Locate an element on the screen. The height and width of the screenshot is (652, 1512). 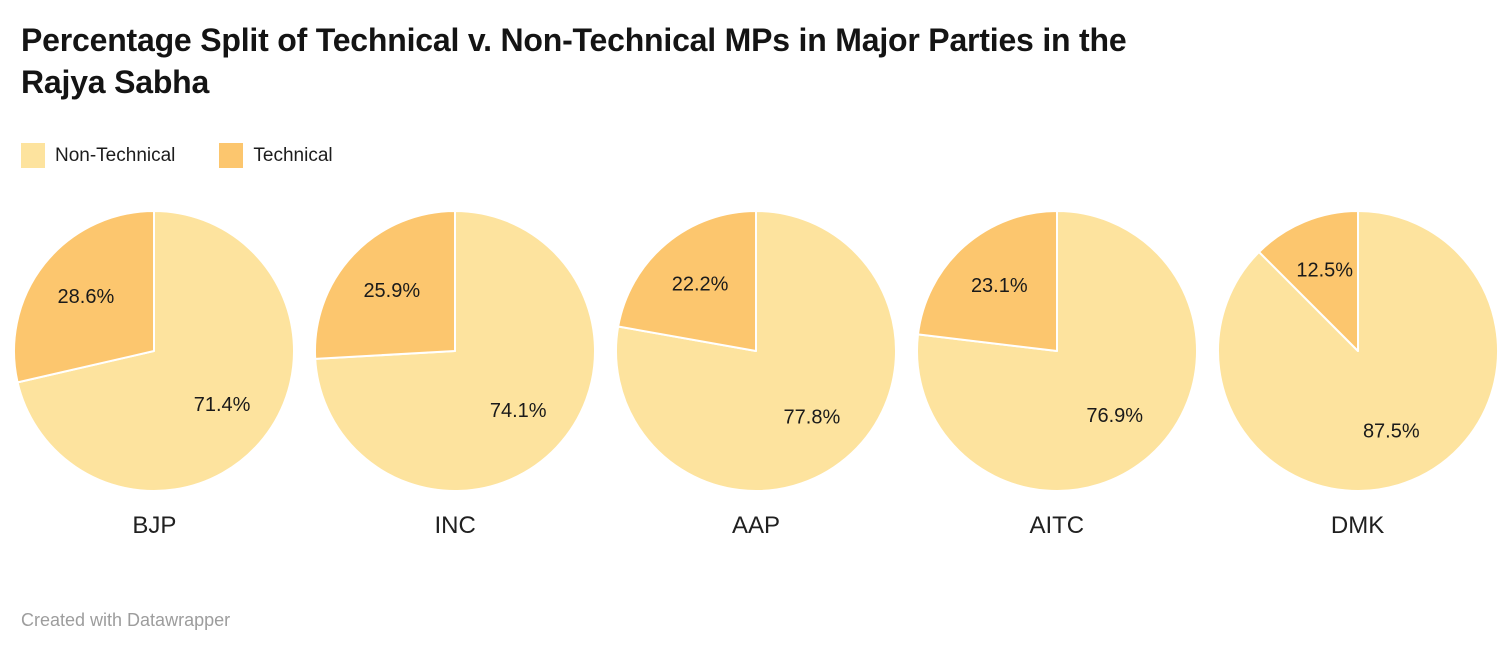
slice-label-technical: 28.6% is located at coordinates (86, 297).